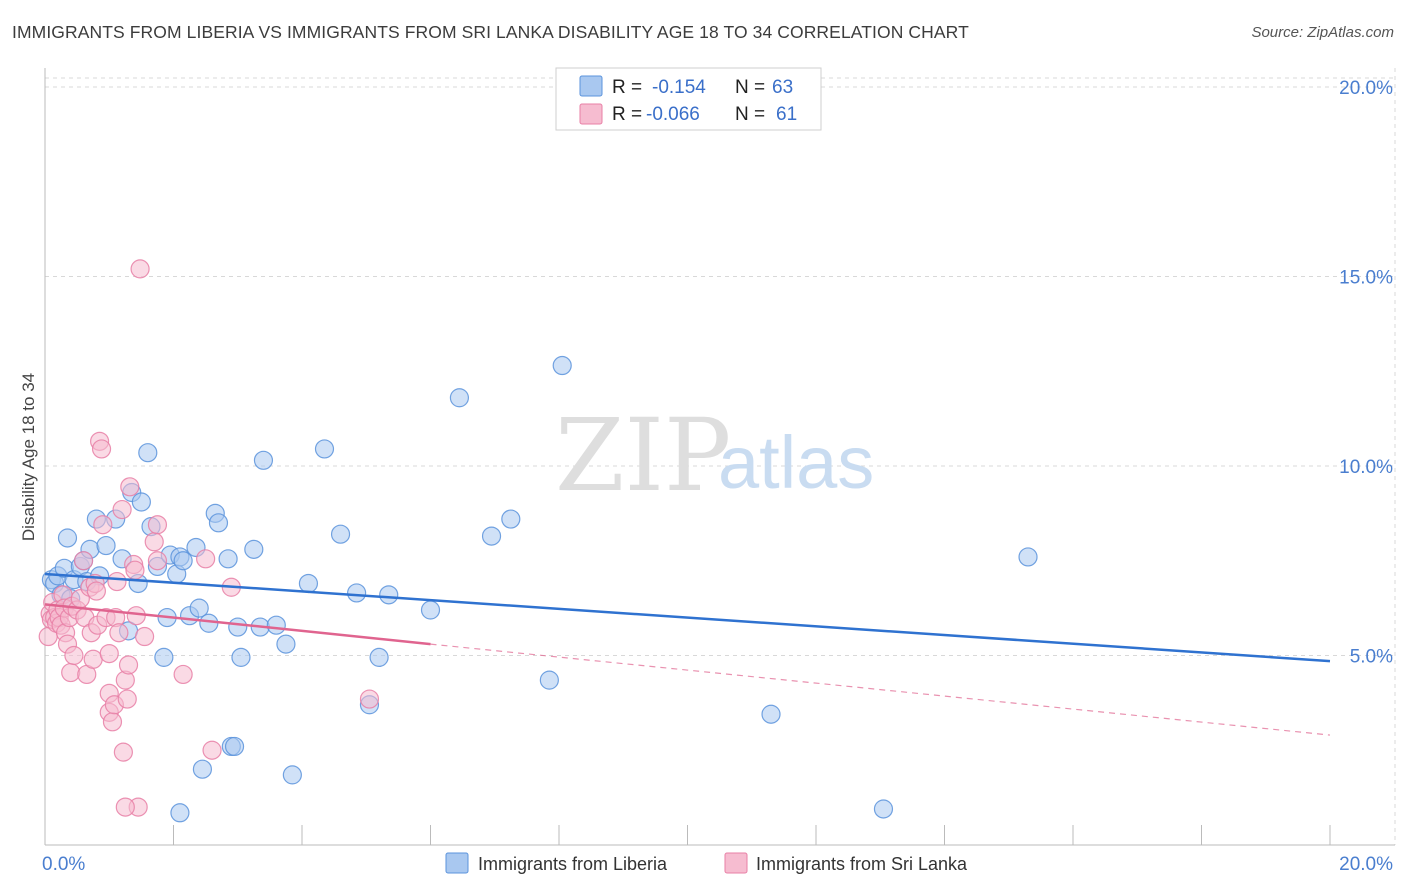 This screenshot has height=892, width=1406. What do you see at coordinates (1366, 277) in the screenshot?
I see `y-tick-label-2: 15.0%` at bounding box center [1366, 277].